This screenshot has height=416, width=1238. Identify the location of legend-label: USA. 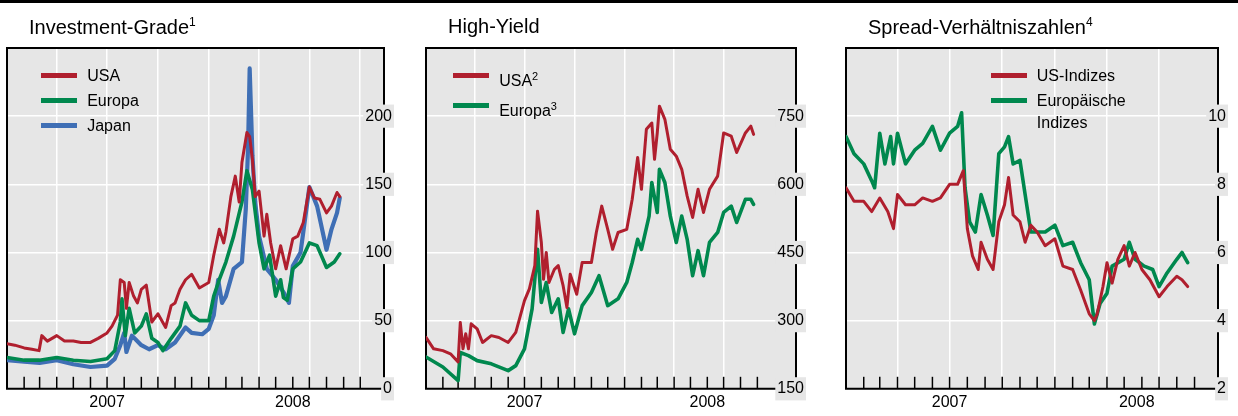
(104, 76).